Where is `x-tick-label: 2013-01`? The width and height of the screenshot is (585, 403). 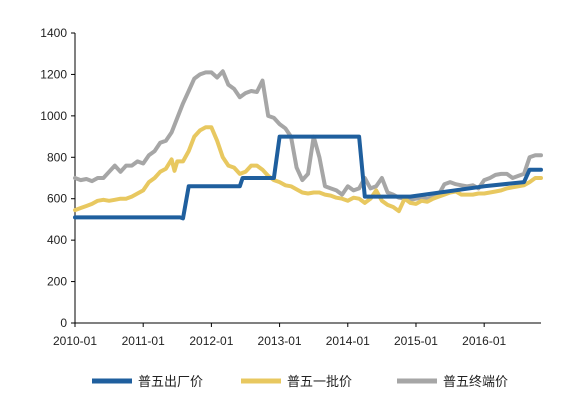
x-tick-label: 2013-01 is located at coordinates (280, 341).